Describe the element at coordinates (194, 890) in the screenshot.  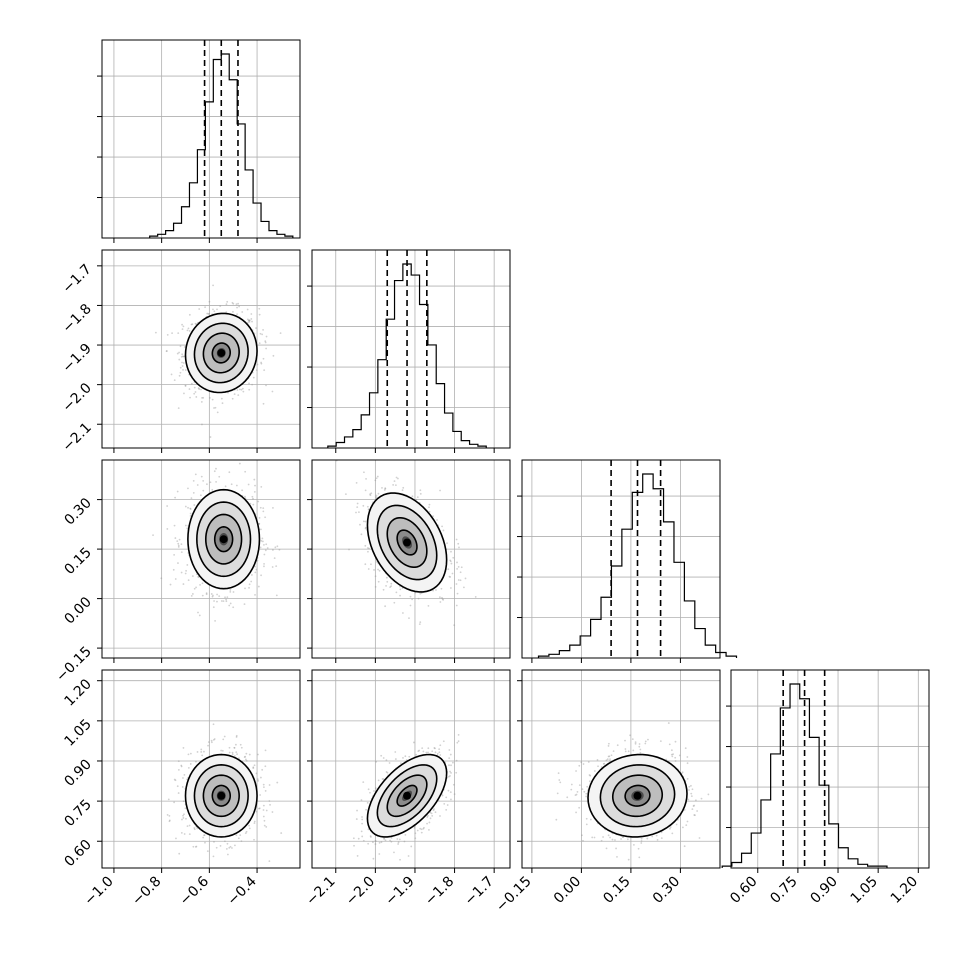
I see `x-tick-label: −0.6` at that location.